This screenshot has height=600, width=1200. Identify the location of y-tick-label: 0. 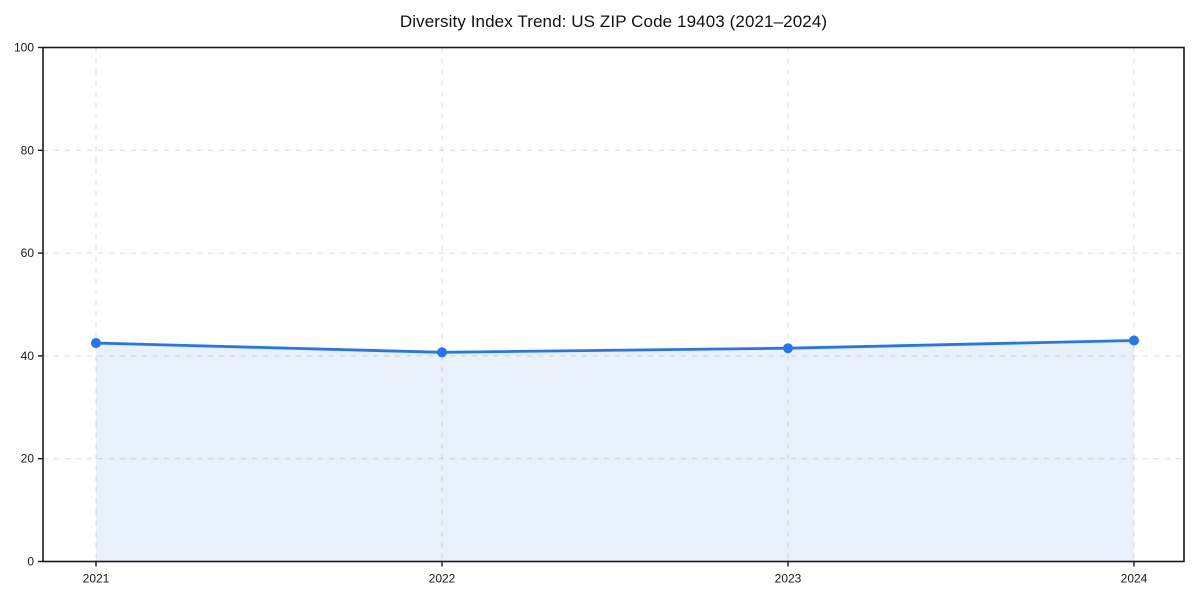
(30, 562).